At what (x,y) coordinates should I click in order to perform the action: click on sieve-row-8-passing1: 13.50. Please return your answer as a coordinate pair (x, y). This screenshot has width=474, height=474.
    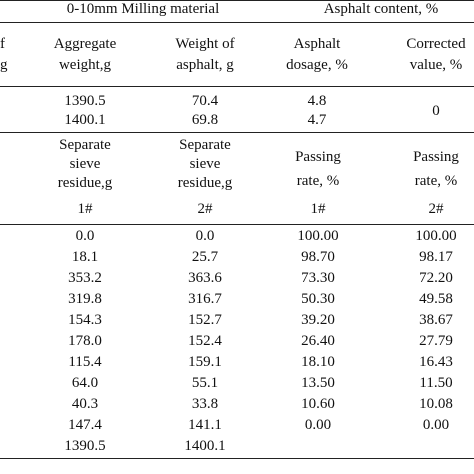
    Looking at the image, I should click on (318, 383).